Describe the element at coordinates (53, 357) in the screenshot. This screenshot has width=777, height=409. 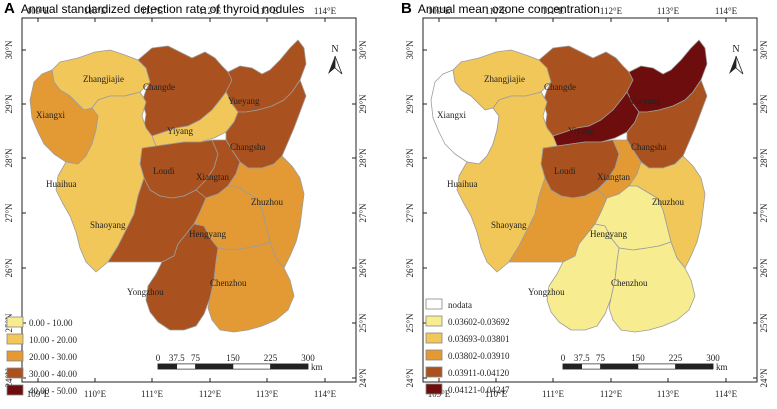
I see `legend-label: 20.00 - 30.00` at that location.